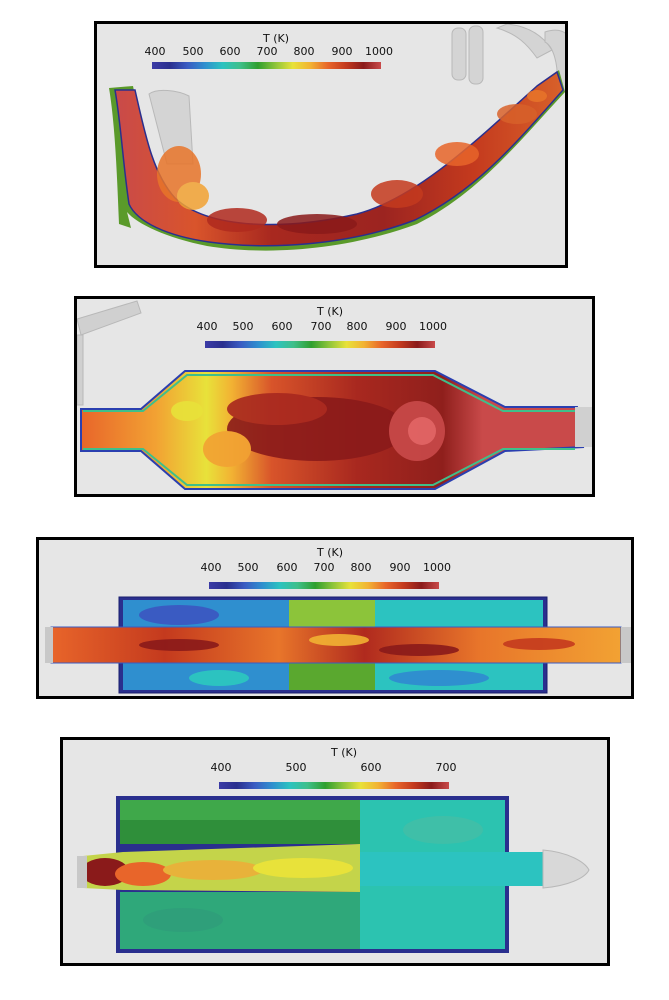  I want to click on rear-muffler-temperature-field, so click(333, 874).